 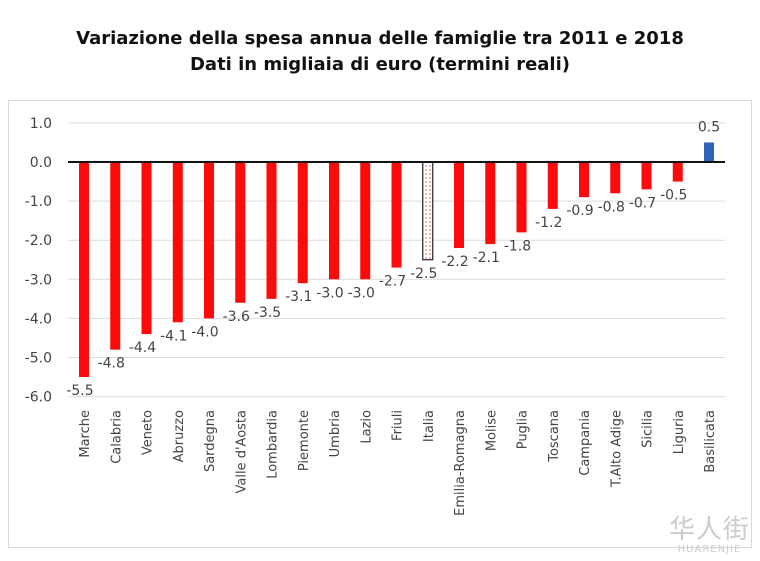 What do you see at coordinates (642, 203) in the screenshot?
I see `data-label: -0.7` at bounding box center [642, 203].